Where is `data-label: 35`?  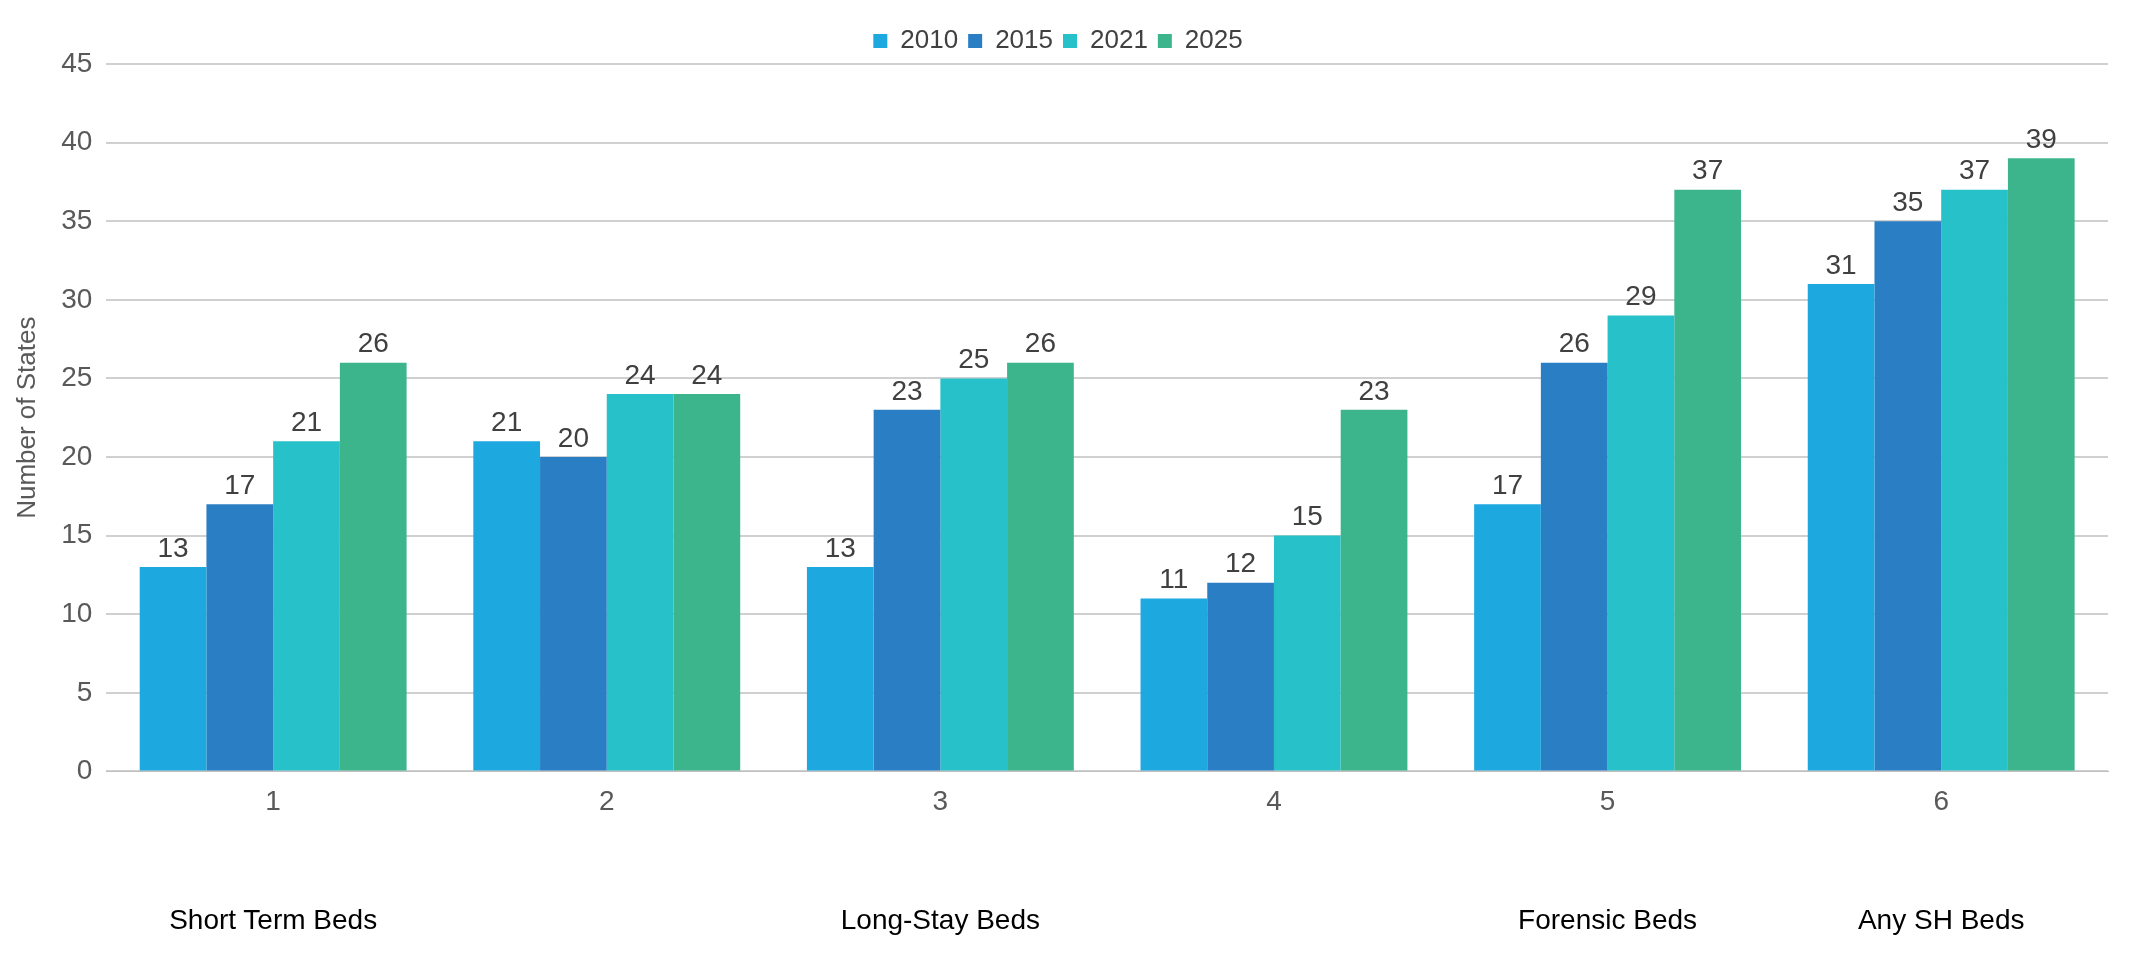 data-label: 35 is located at coordinates (1908, 201).